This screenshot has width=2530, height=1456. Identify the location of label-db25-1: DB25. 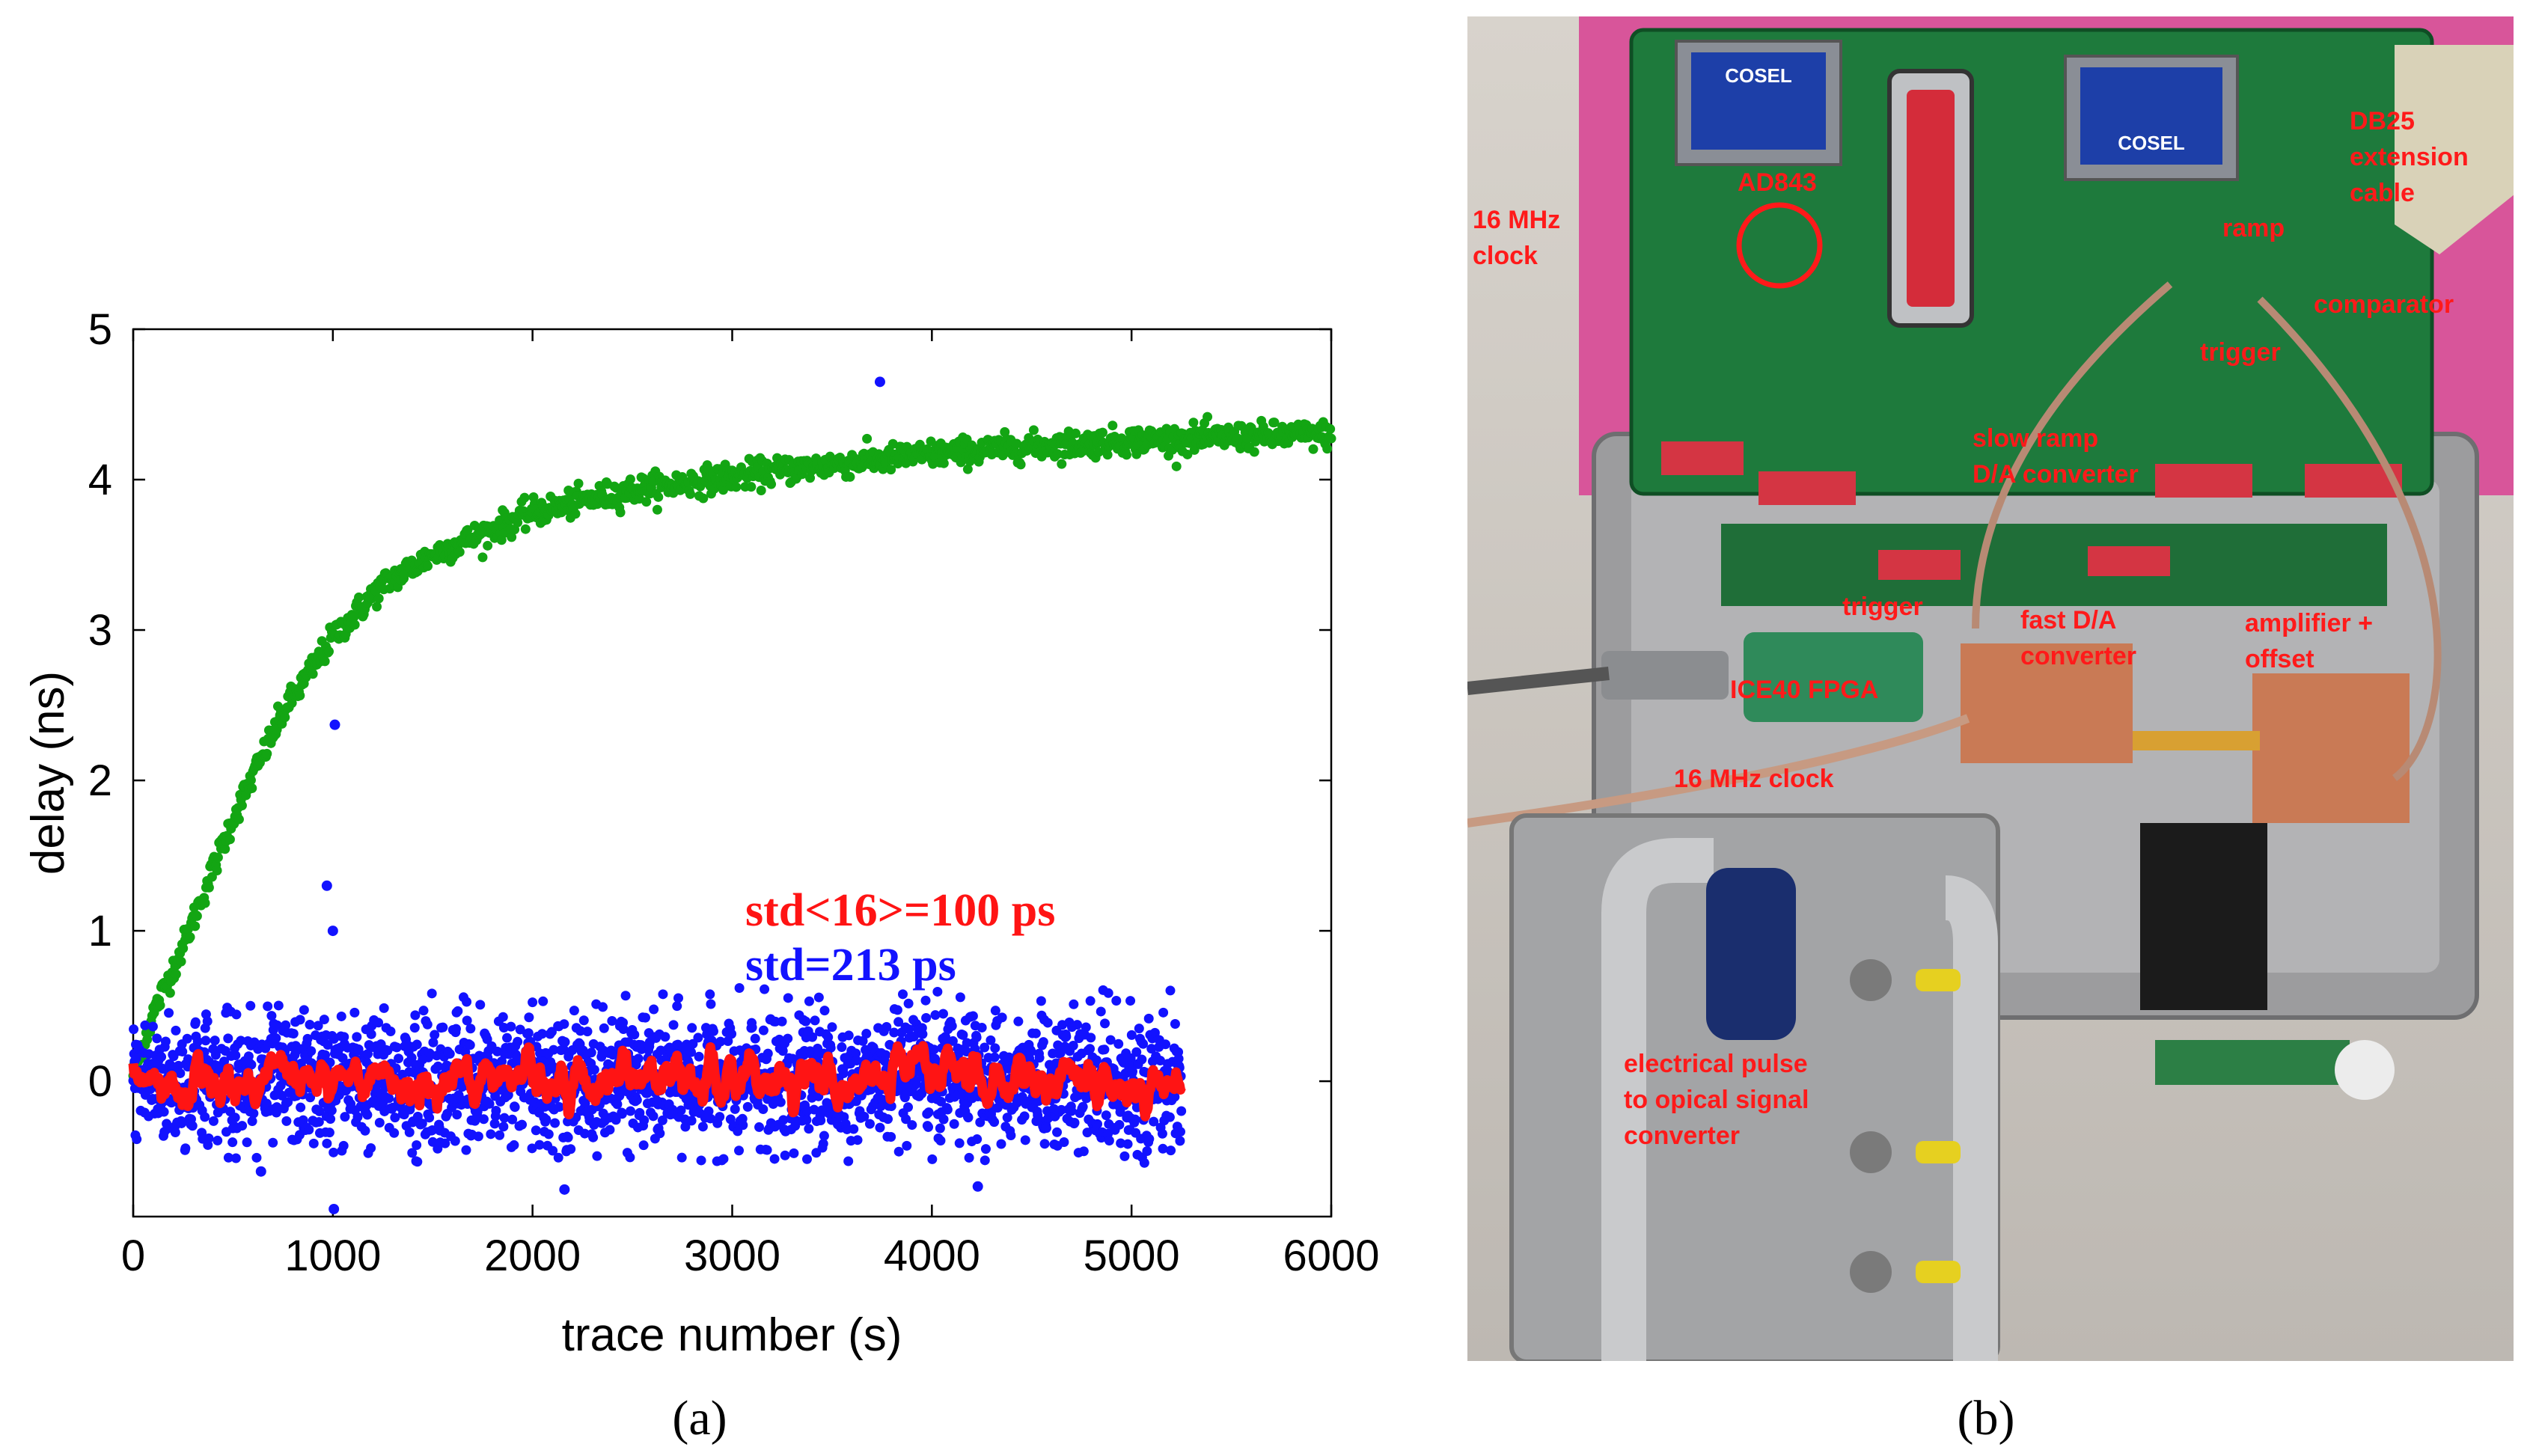
(2383, 121).